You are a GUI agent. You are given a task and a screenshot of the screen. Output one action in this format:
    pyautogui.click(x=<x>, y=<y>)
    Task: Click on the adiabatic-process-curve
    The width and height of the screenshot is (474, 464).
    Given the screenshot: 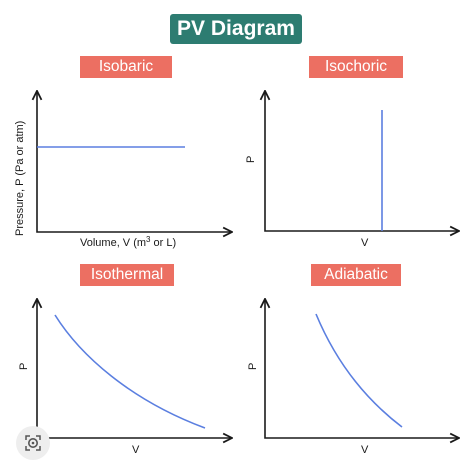 What is the action you would take?
    pyautogui.click(x=359, y=370)
    